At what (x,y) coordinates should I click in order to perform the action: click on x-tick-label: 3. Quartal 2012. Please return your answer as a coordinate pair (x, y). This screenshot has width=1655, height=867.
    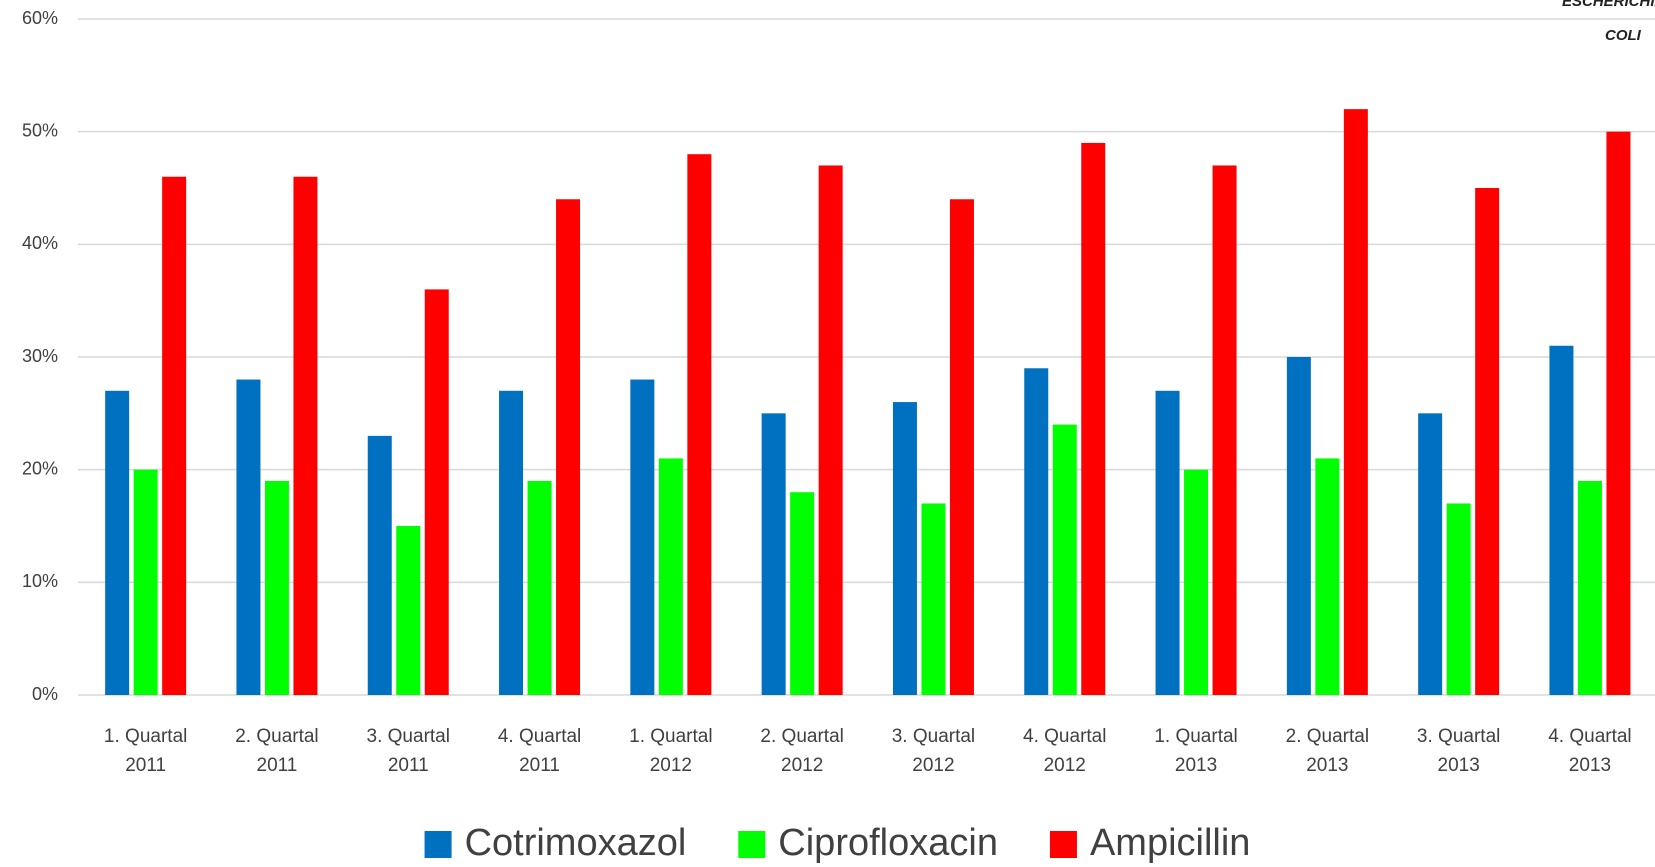
    Looking at the image, I should click on (933, 751).